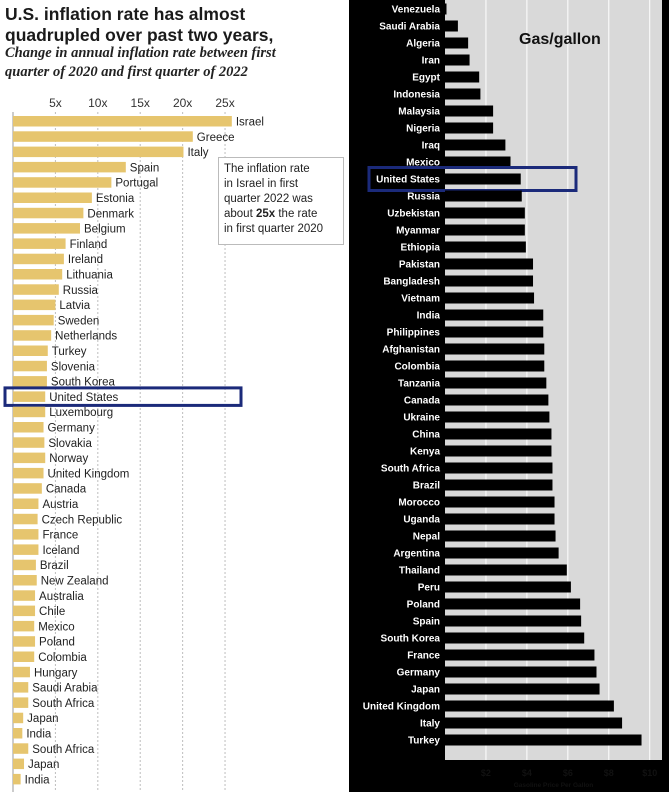 The width and height of the screenshot is (669, 792). I want to click on left-bar-label: South Korea, so click(83, 383).